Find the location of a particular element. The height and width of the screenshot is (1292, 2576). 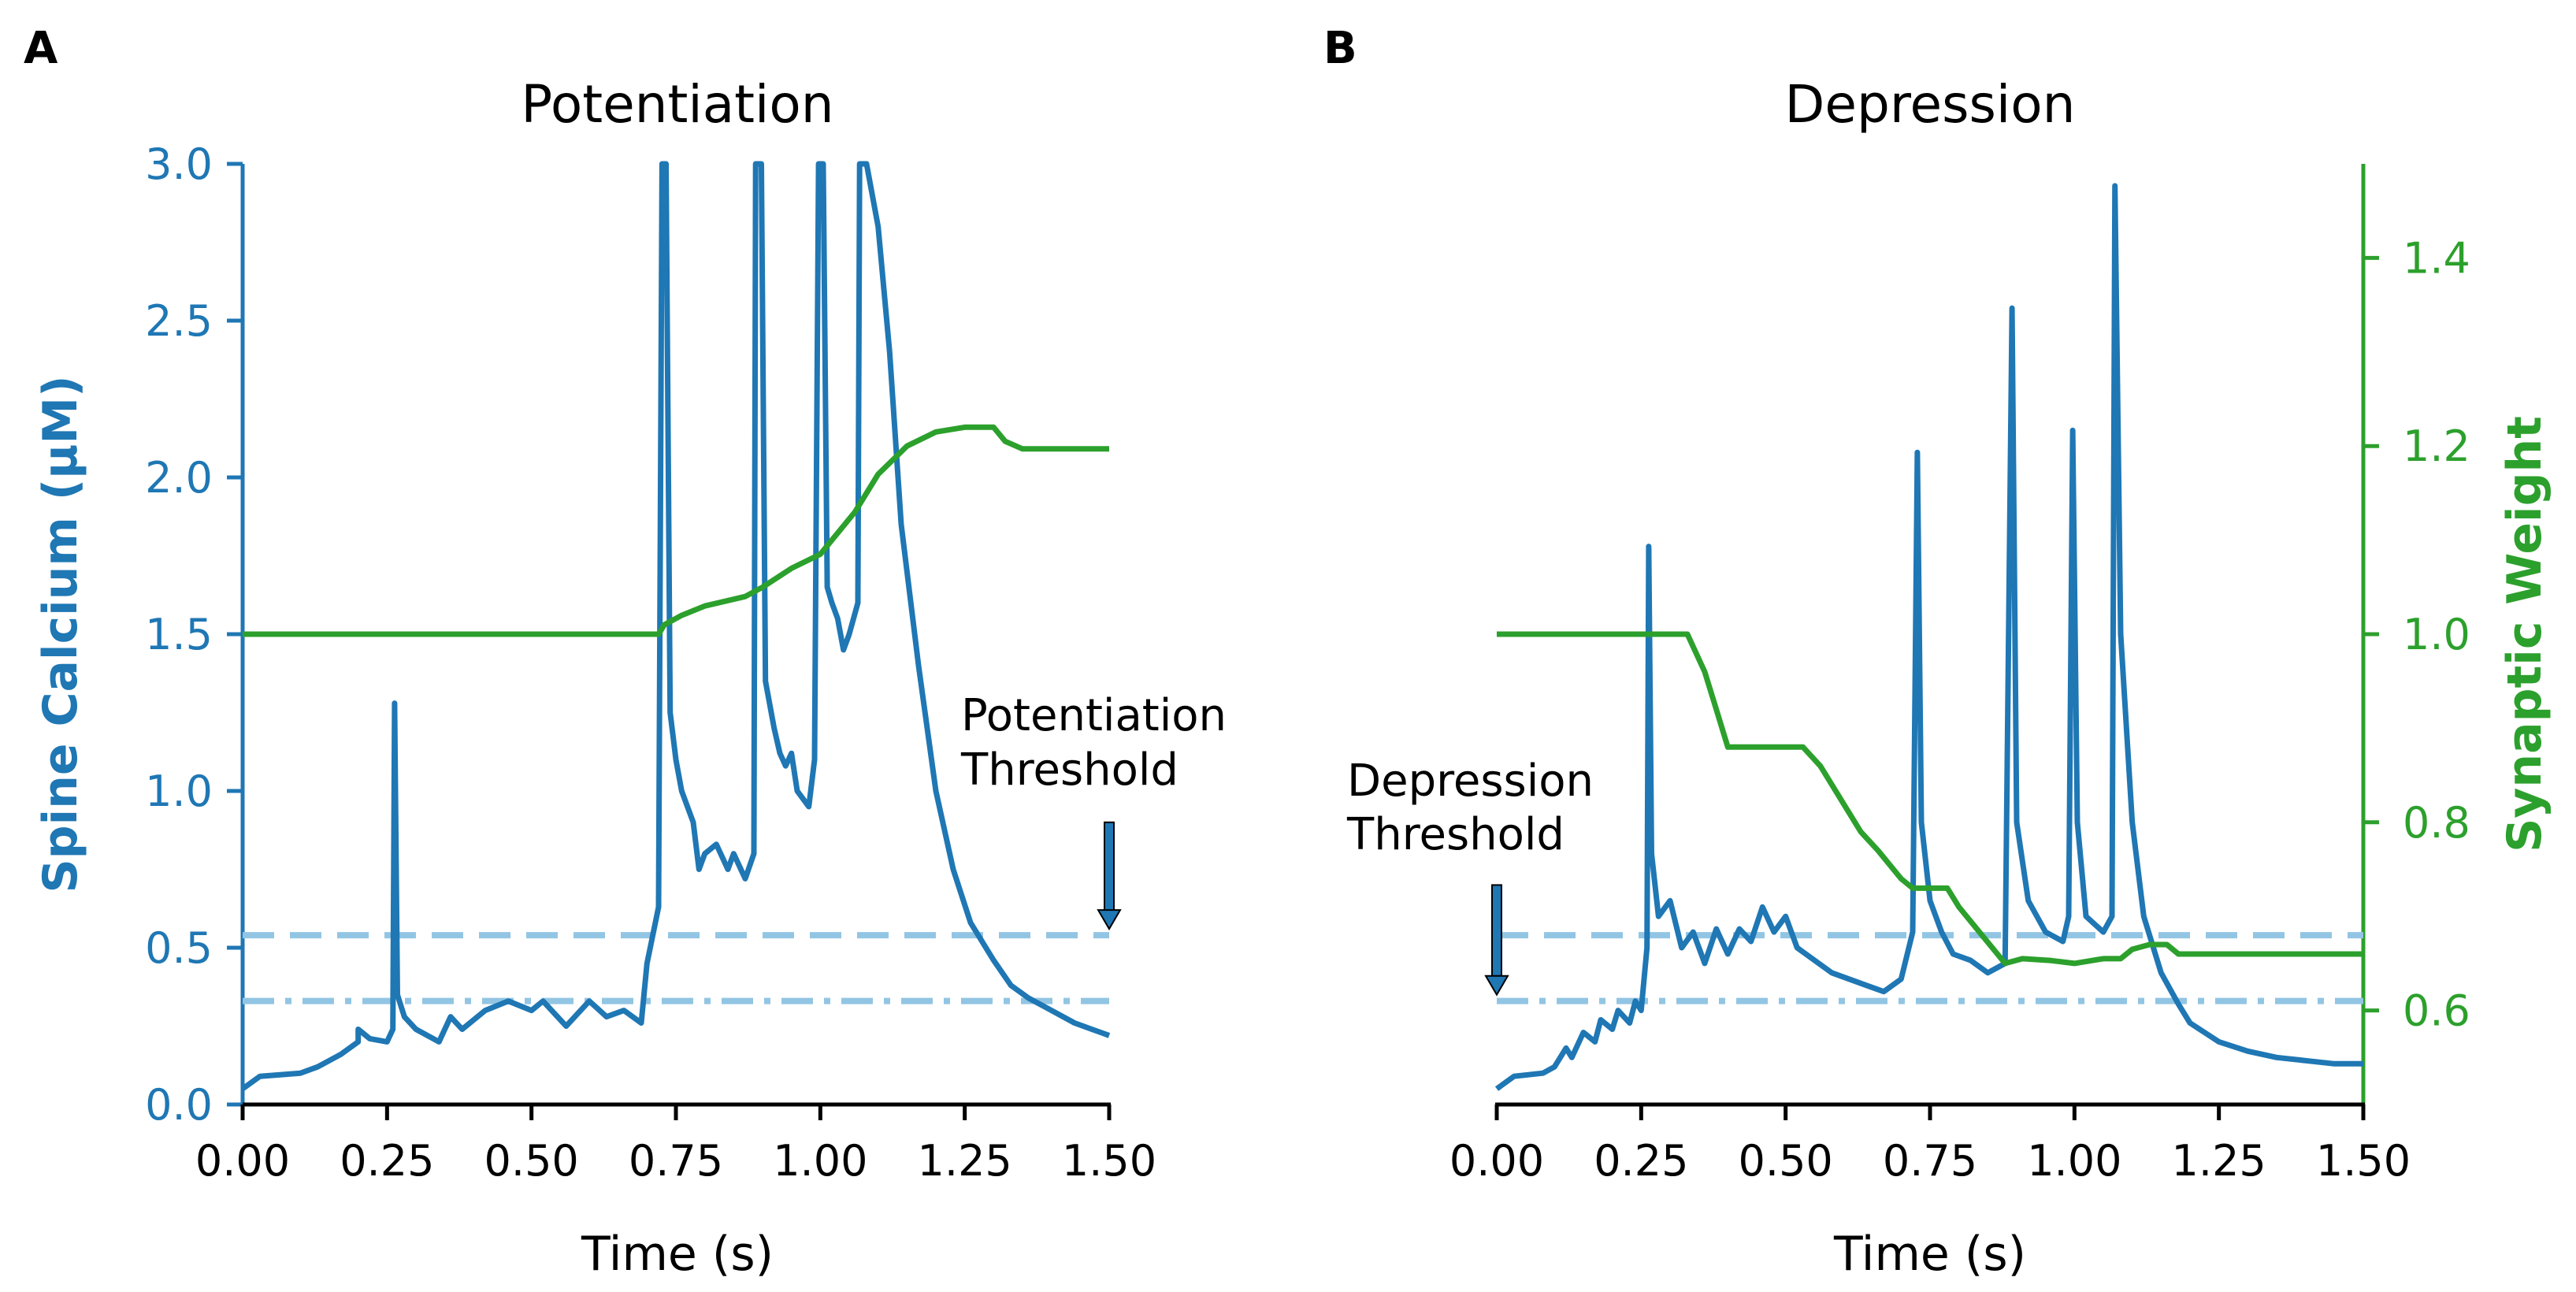

panel-a-annotation-line1: Potentiation is located at coordinates (1094, 716).